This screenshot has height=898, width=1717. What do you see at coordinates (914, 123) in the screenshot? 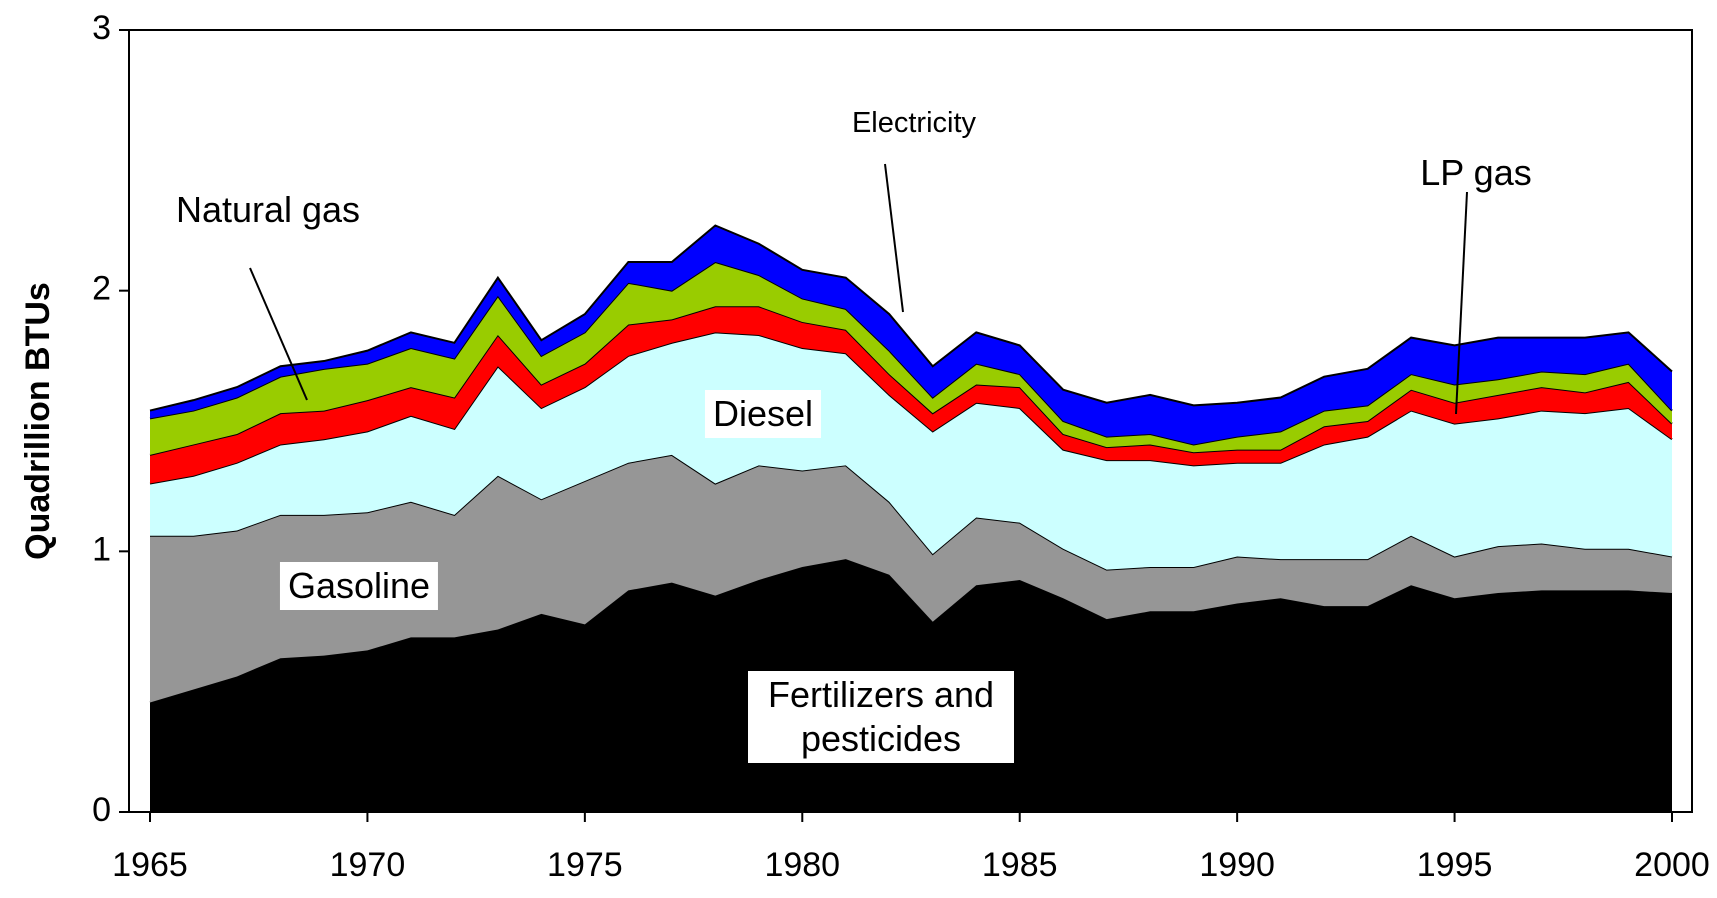
I see `series-label: Electricity` at bounding box center [914, 123].